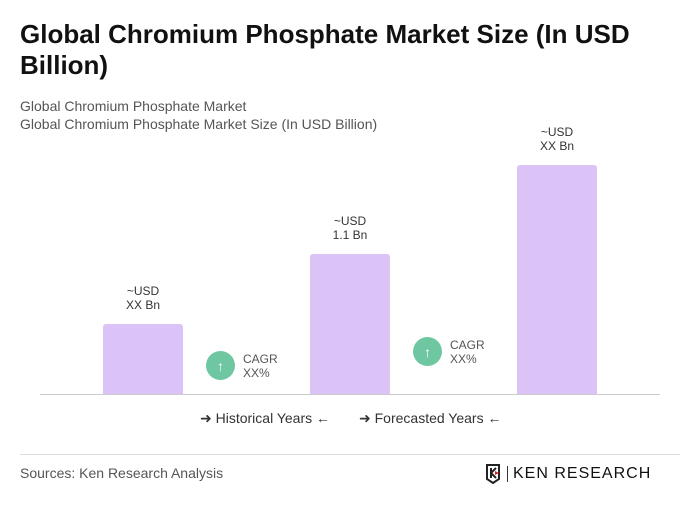 The height and width of the screenshot is (520, 700). What do you see at coordinates (122, 473) in the screenshot?
I see `source-text: Sources: Ken Research Analysis` at bounding box center [122, 473].